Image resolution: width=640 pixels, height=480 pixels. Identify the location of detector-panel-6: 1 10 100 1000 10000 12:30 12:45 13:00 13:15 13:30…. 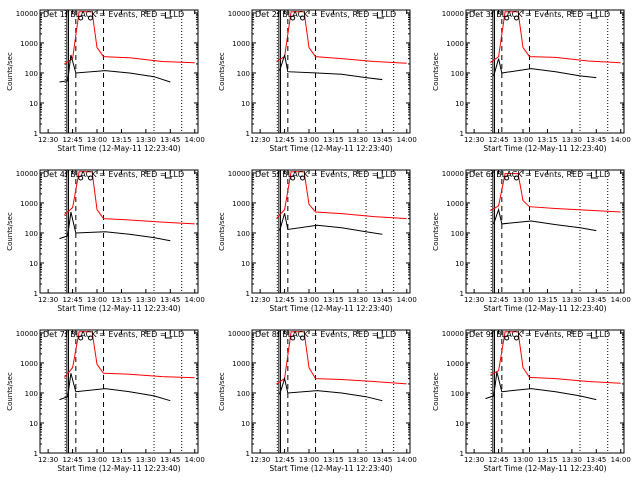
(531, 241).